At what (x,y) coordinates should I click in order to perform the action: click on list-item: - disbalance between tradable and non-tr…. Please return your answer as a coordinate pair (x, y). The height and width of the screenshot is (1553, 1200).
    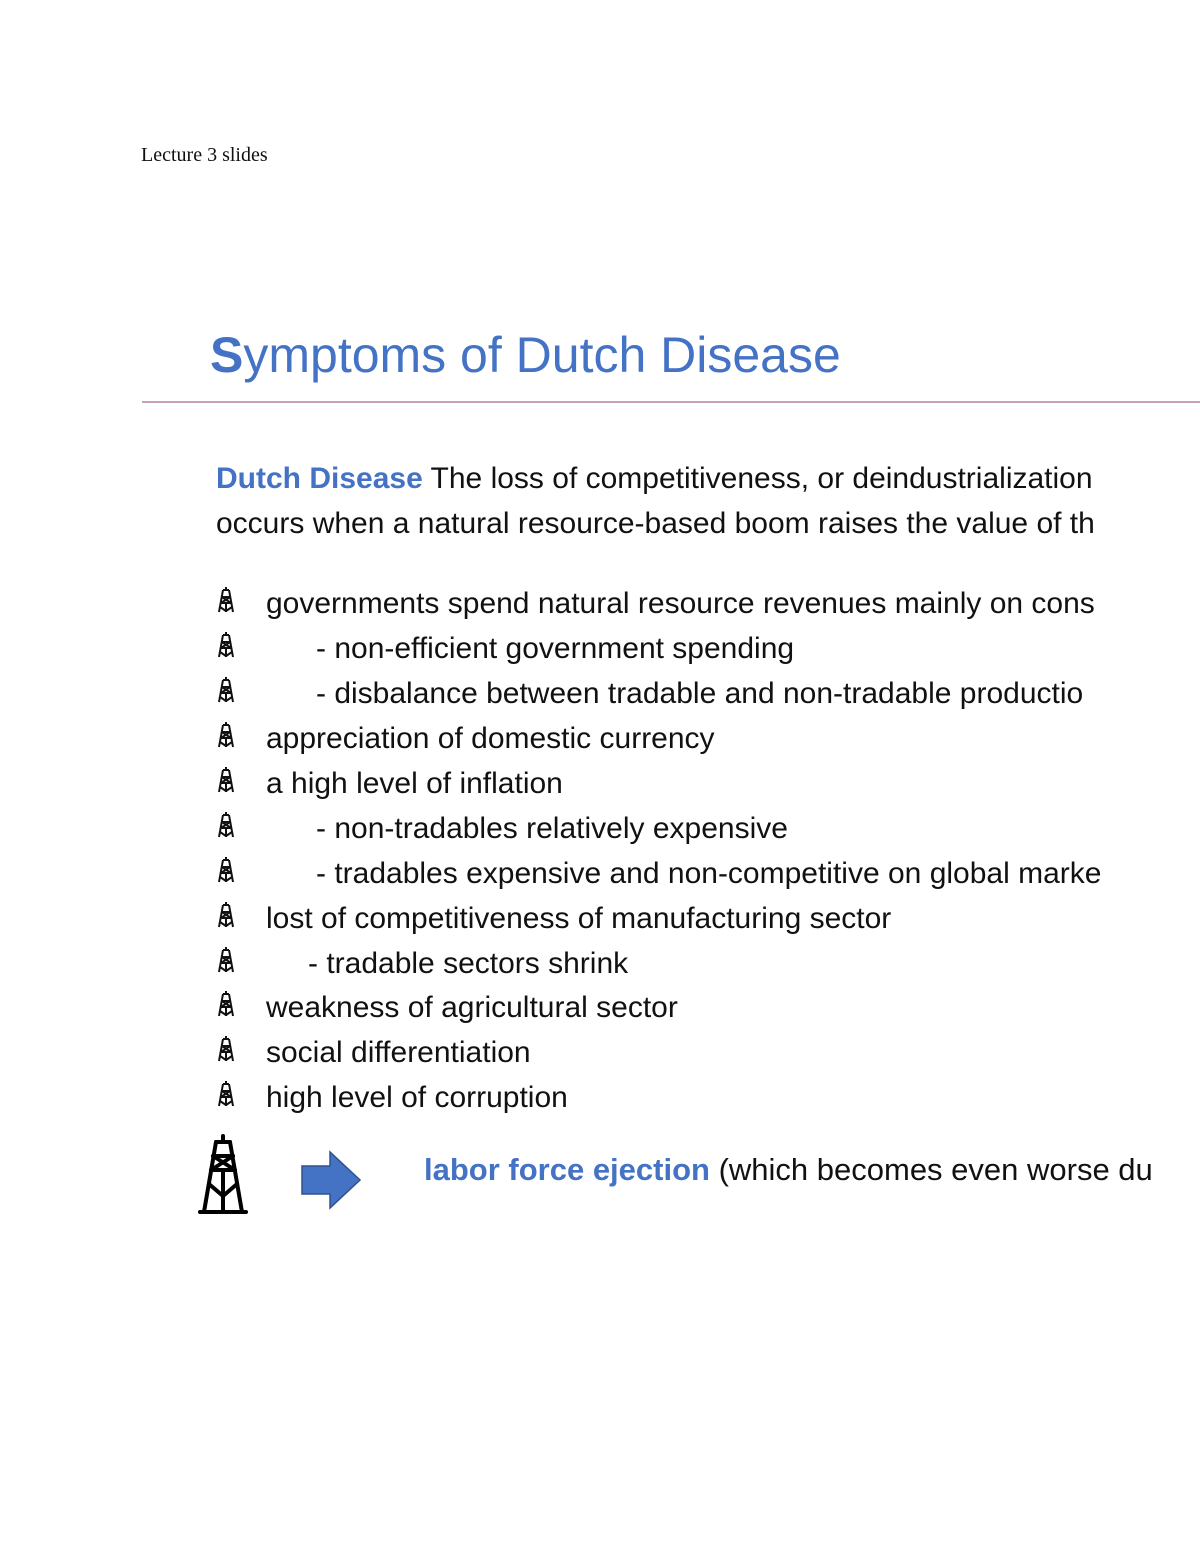
    Looking at the image, I should click on (708, 694).